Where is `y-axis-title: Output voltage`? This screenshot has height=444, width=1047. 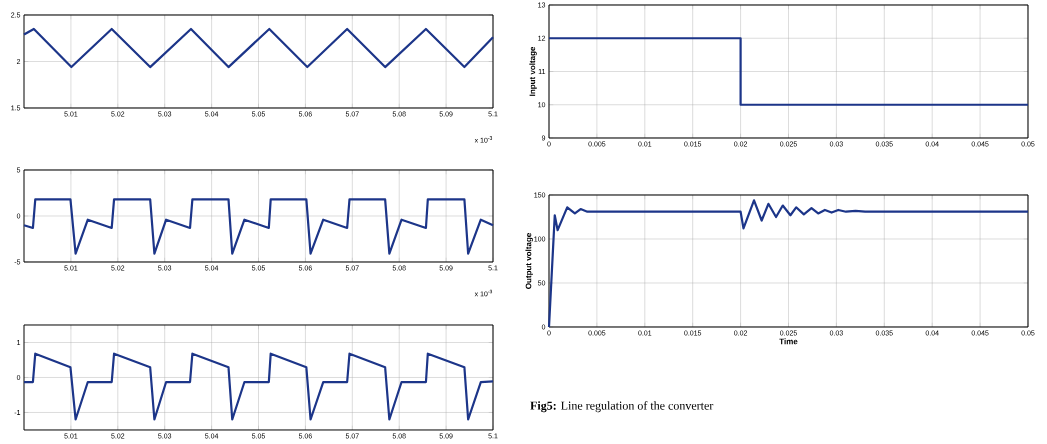
y-axis-title: Output voltage is located at coordinates (529, 261).